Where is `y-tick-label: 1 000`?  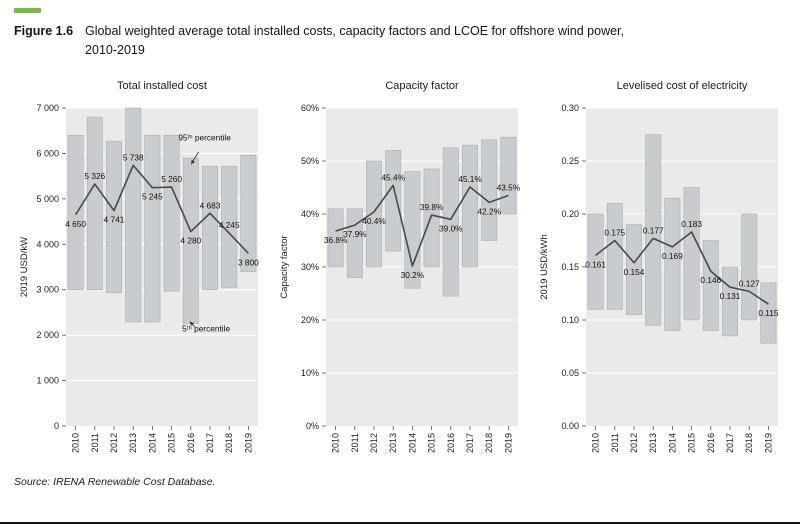 y-tick-label: 1 000 is located at coordinates (47, 380).